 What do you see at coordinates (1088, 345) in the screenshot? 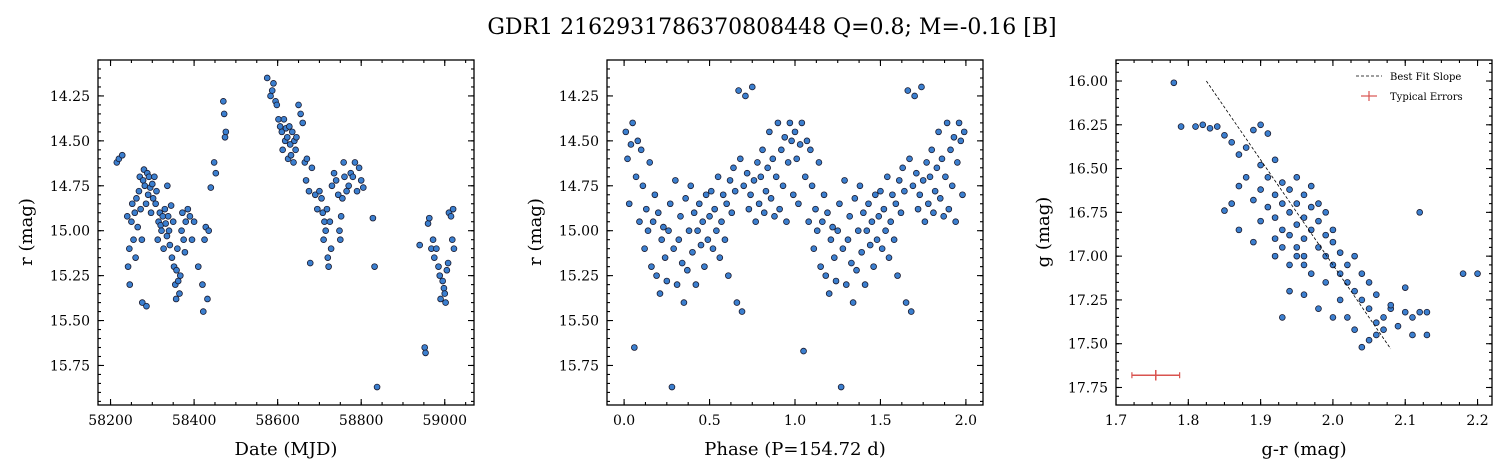
I see `y-tick-label: 17.50` at bounding box center [1088, 345].